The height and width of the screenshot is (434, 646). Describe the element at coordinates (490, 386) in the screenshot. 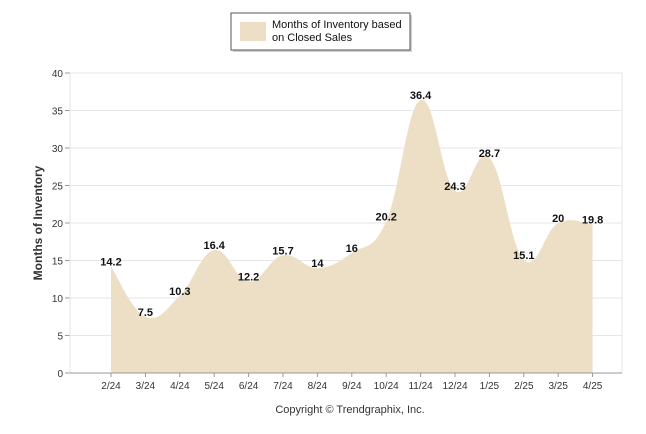

I see `x-tick-label: 1/25` at that location.